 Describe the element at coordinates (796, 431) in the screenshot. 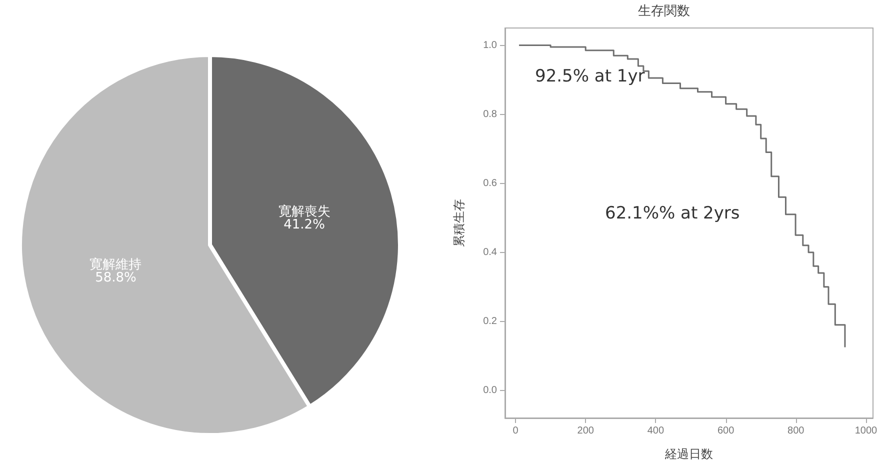

I see `x-tick-label: 800` at that location.